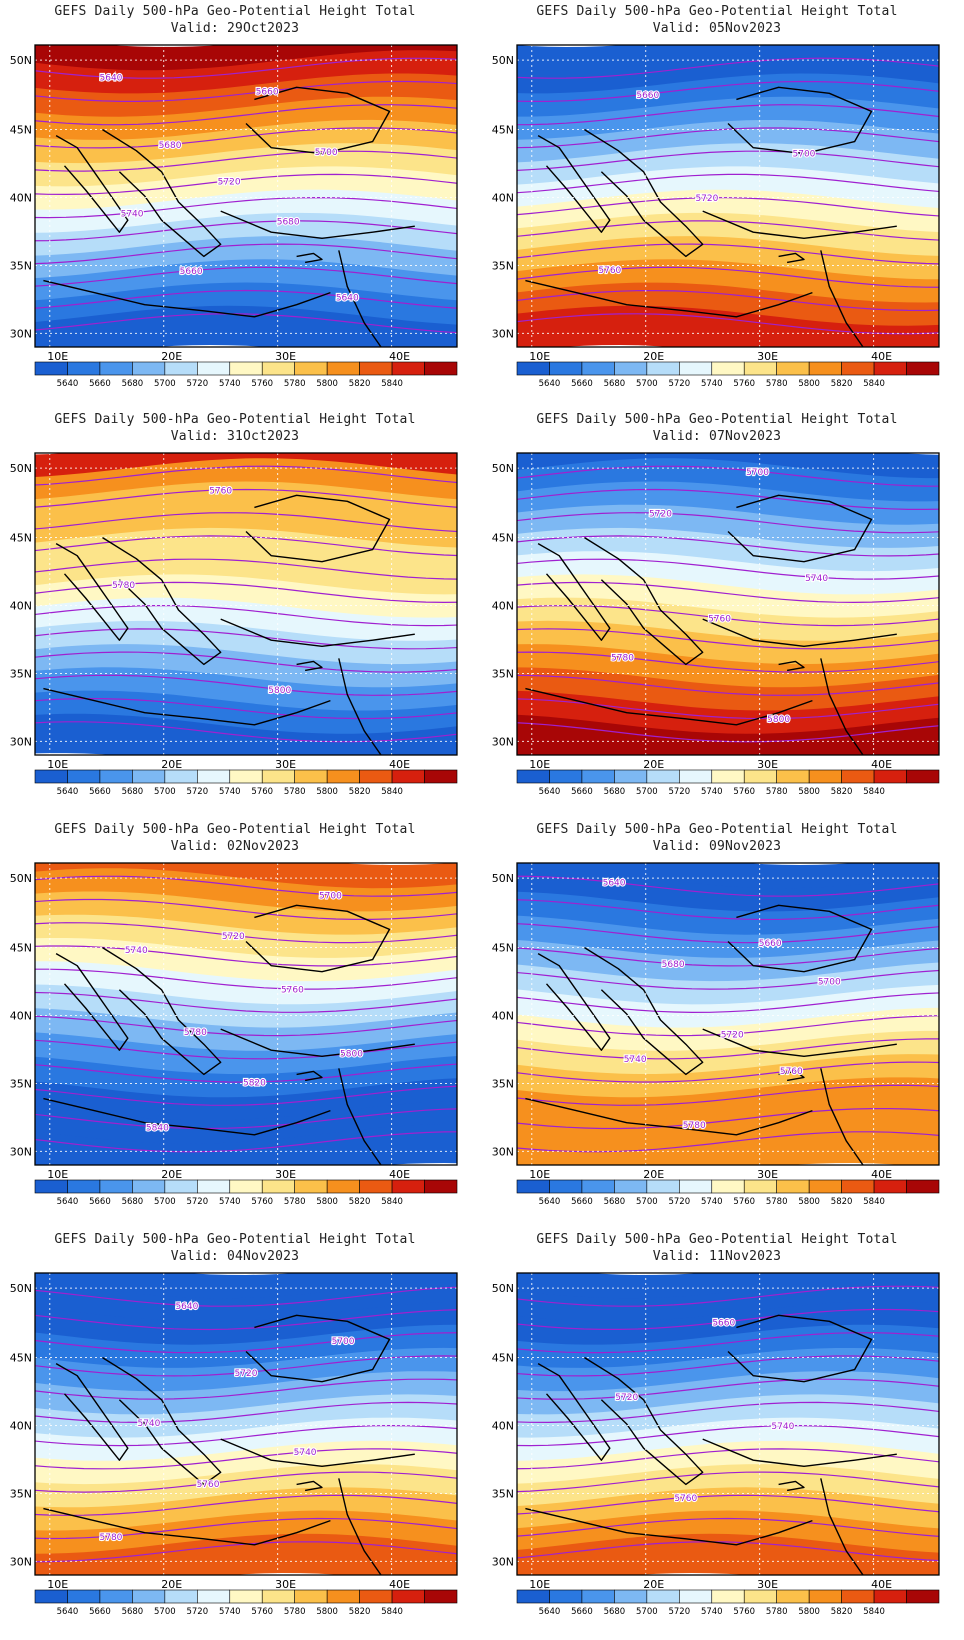 This screenshot has height=1640, width=964. I want to click on contour-label: 5760, so click(292, 990).